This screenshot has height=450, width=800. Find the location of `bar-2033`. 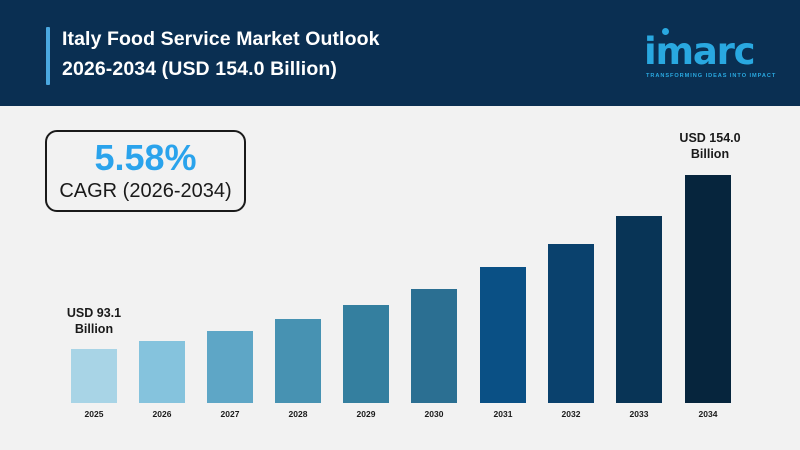

bar-2033 is located at coordinates (639, 309).